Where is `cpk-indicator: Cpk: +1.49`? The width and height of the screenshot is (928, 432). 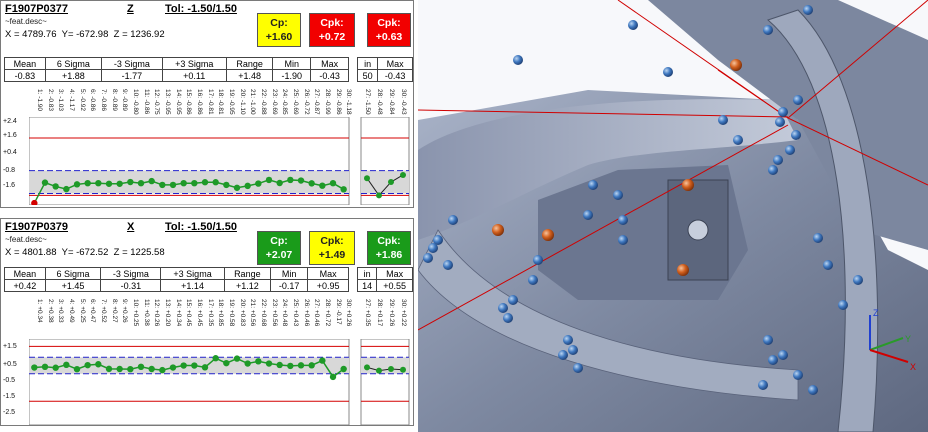
cpk-indicator: Cpk: +1.49 is located at coordinates (332, 248).